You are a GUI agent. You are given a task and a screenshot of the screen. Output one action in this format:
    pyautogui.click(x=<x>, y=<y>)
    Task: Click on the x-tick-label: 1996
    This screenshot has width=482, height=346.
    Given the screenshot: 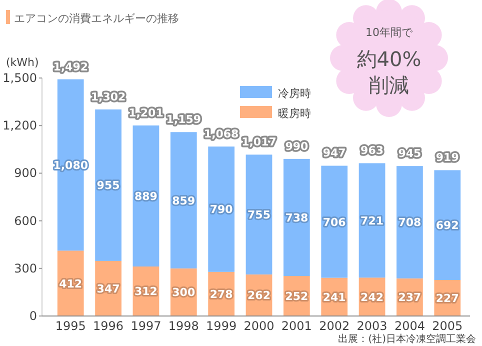 What is the action you would take?
    pyautogui.click(x=108, y=326)
    